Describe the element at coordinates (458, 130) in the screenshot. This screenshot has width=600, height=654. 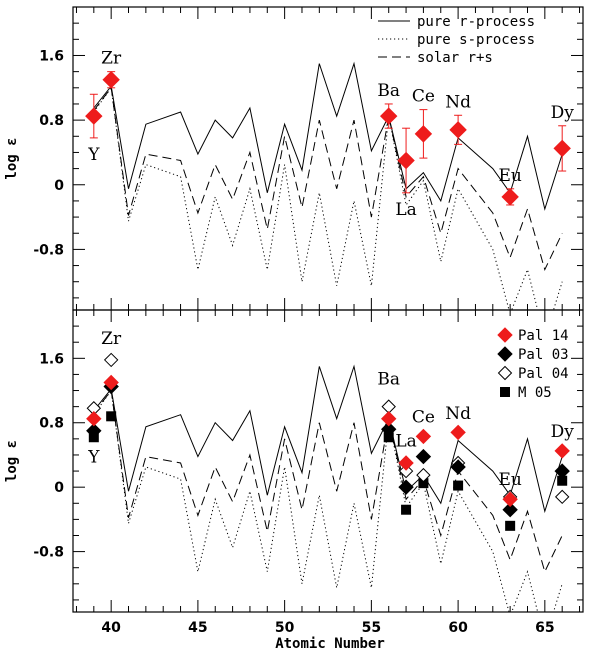
I see `data-point-nd` at that location.